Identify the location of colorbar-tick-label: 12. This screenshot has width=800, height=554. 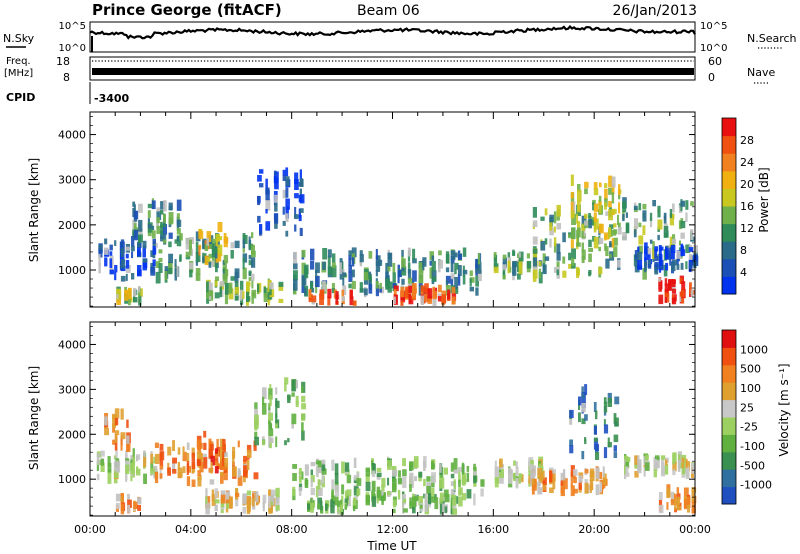
(747, 228).